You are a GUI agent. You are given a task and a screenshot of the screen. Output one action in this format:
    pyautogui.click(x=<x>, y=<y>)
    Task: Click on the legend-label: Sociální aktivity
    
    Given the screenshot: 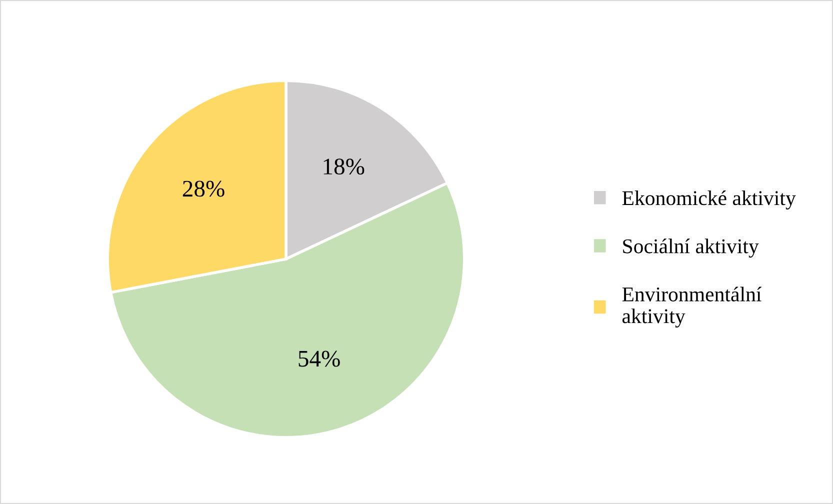 What is the action you would take?
    pyautogui.click(x=691, y=248)
    